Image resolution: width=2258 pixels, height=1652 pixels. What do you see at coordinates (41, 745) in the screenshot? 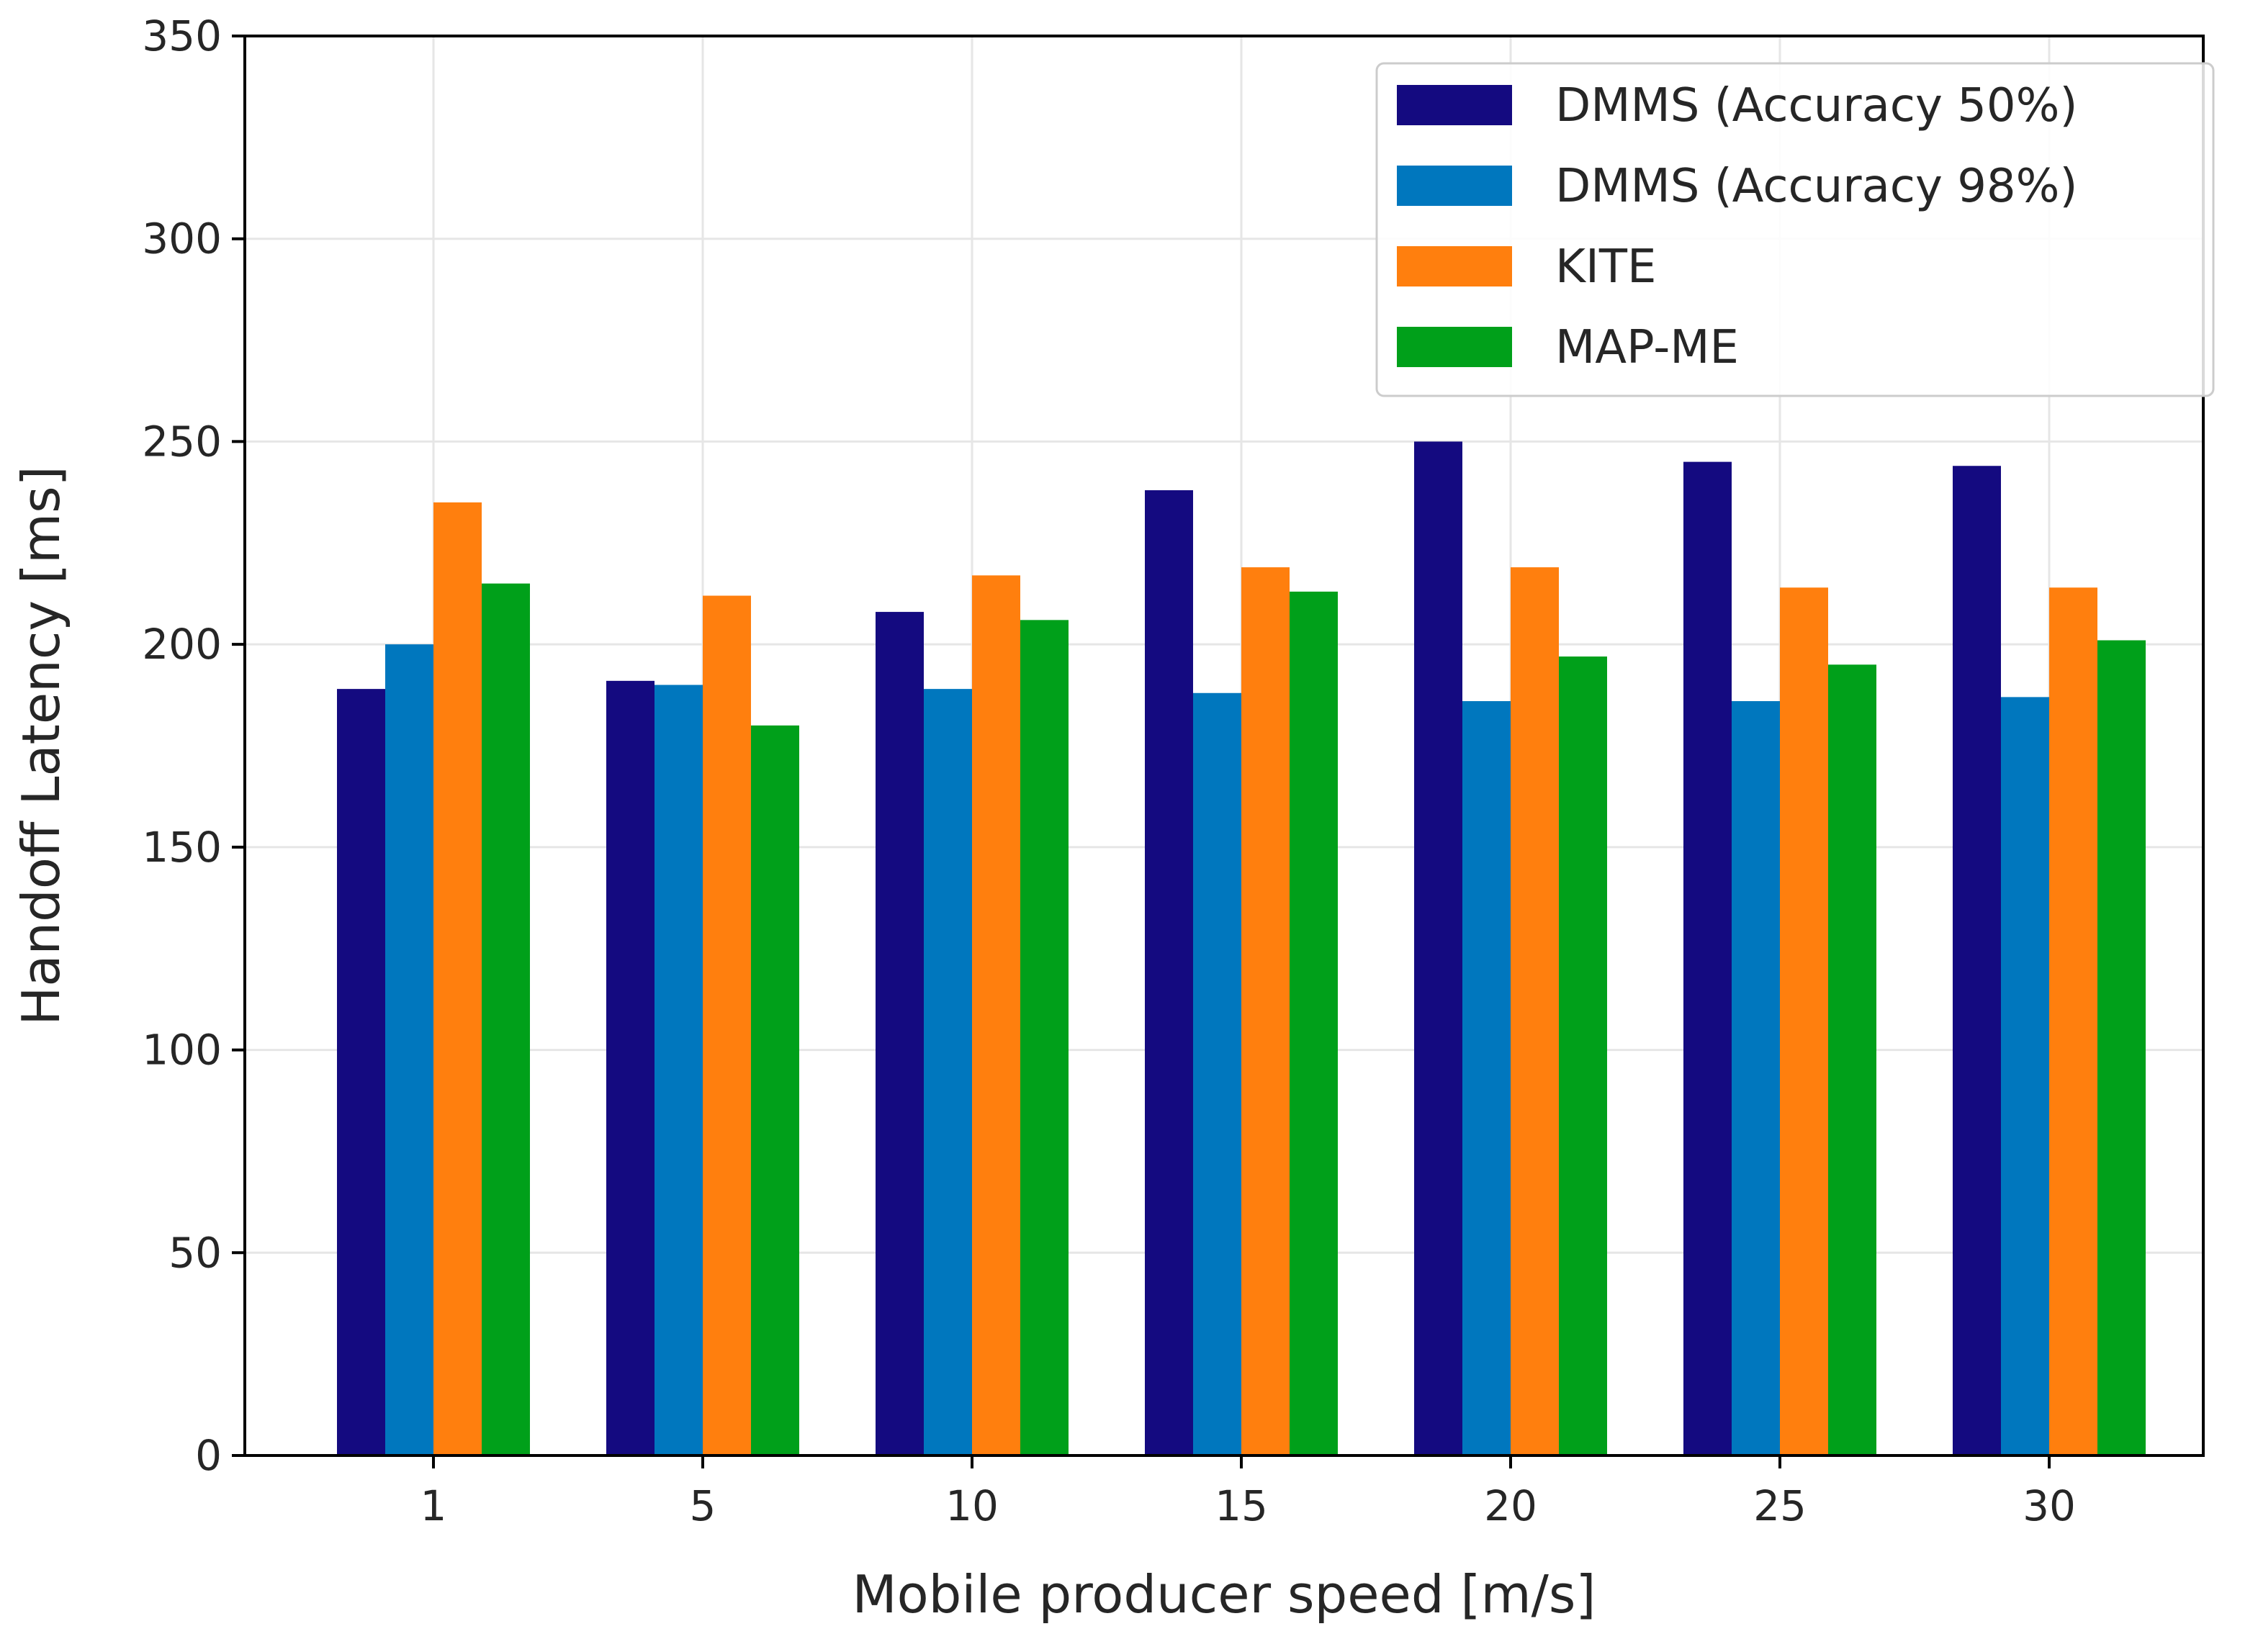
I see `y-axis-label: Handoff Latency [ms]` at bounding box center [41, 745].